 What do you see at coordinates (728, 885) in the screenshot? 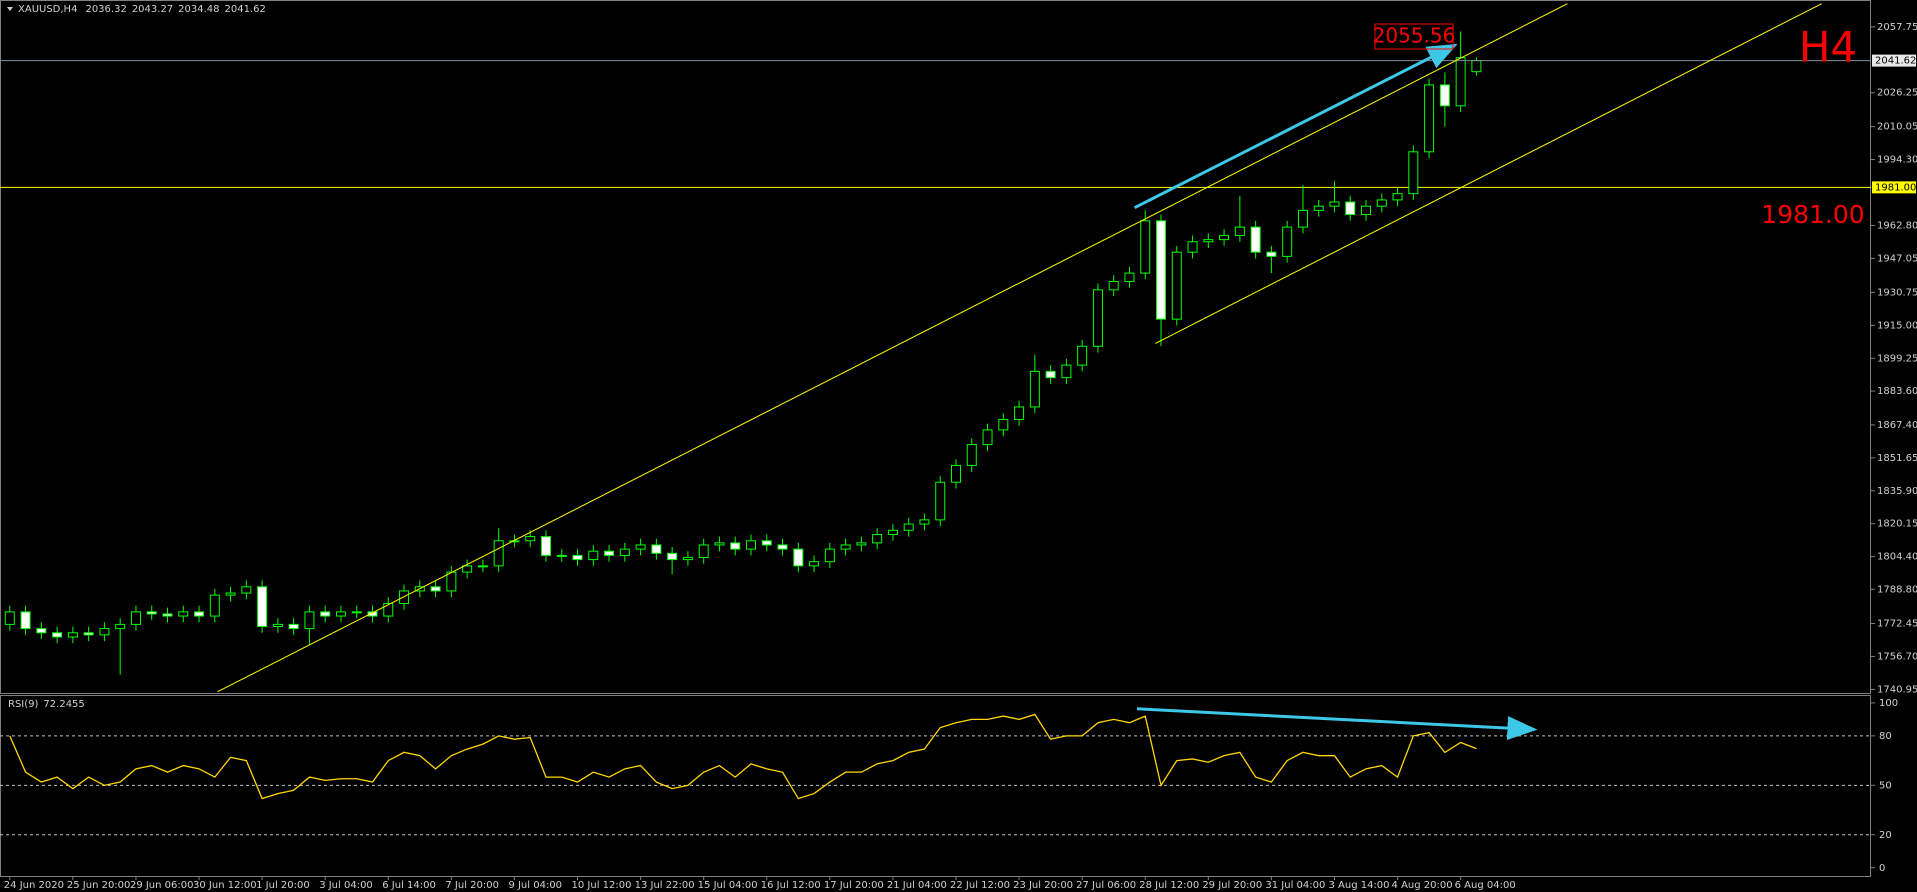
I see `x-tick-label: 15 Jul 04:00` at bounding box center [728, 885].